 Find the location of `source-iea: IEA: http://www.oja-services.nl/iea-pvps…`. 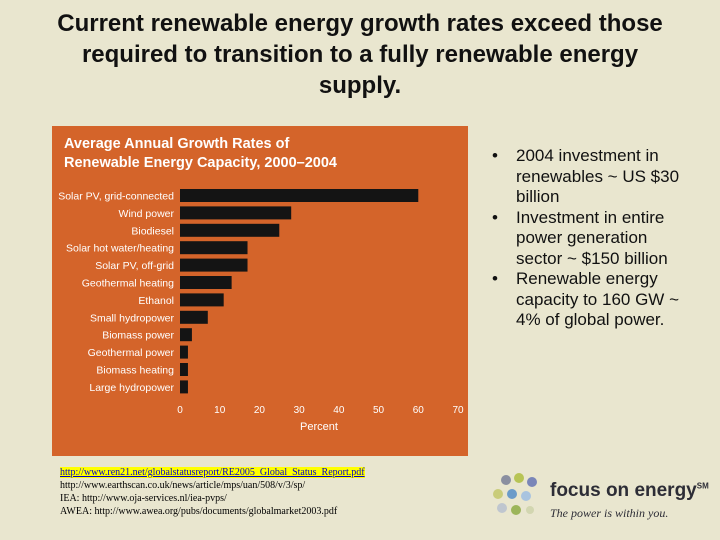

source-iea: IEA: http://www.oja-services.nl/iea-pvps… is located at coordinates (143, 498).